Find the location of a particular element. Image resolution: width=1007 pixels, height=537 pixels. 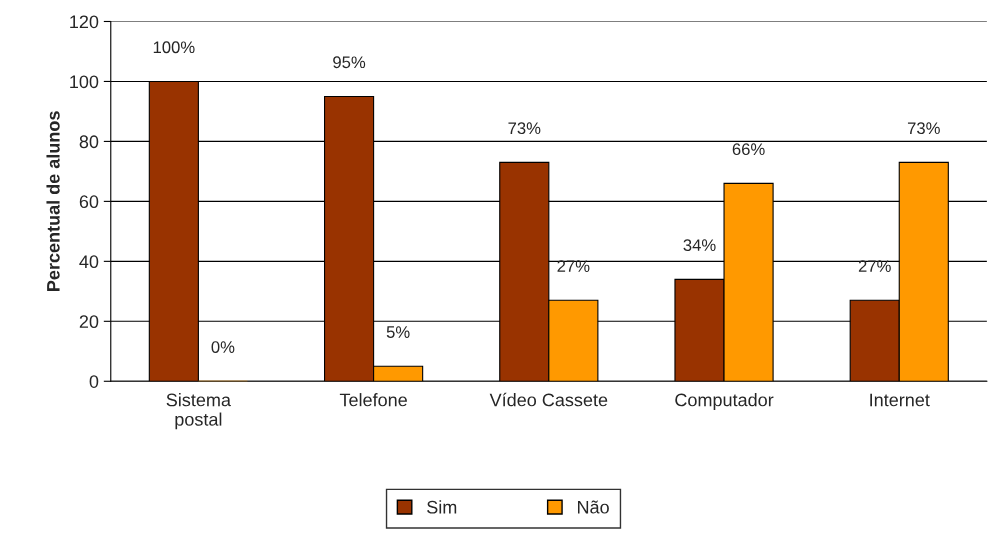

y-tick-label: 120 is located at coordinates (84, 22).